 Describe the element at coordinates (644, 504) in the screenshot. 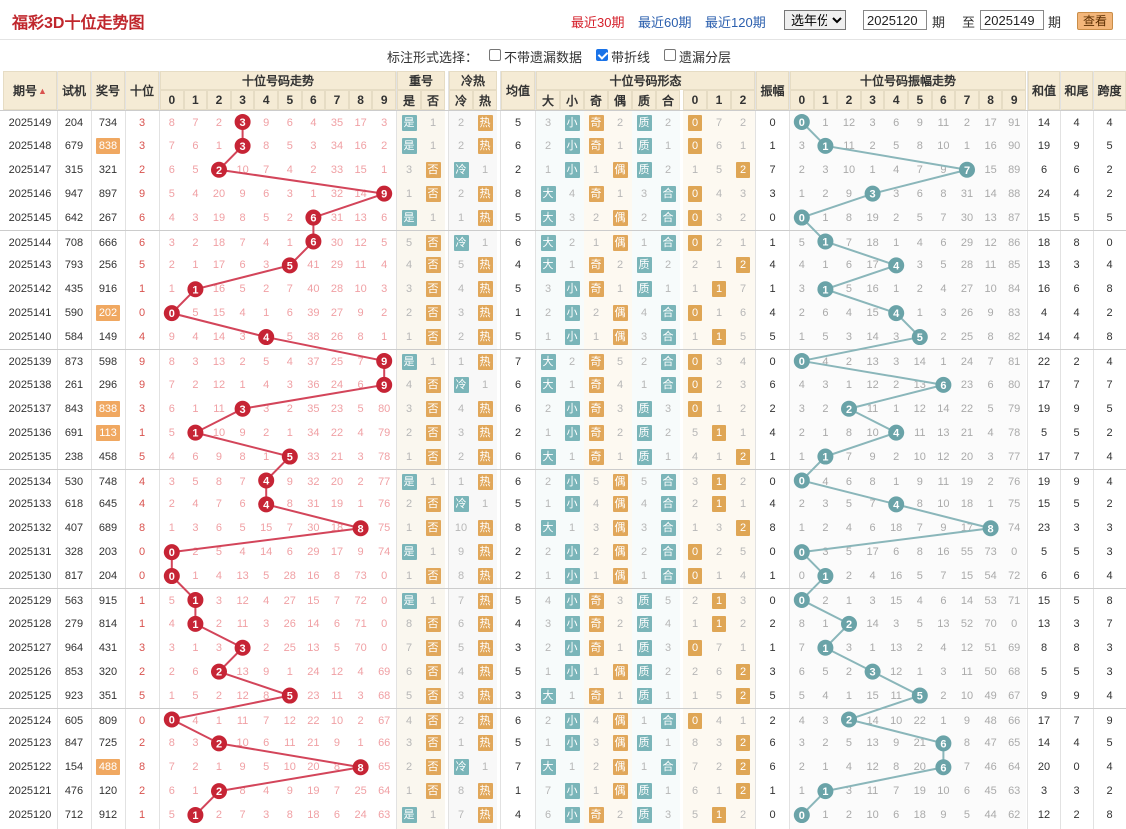

I see `pc-cell: 4` at that location.